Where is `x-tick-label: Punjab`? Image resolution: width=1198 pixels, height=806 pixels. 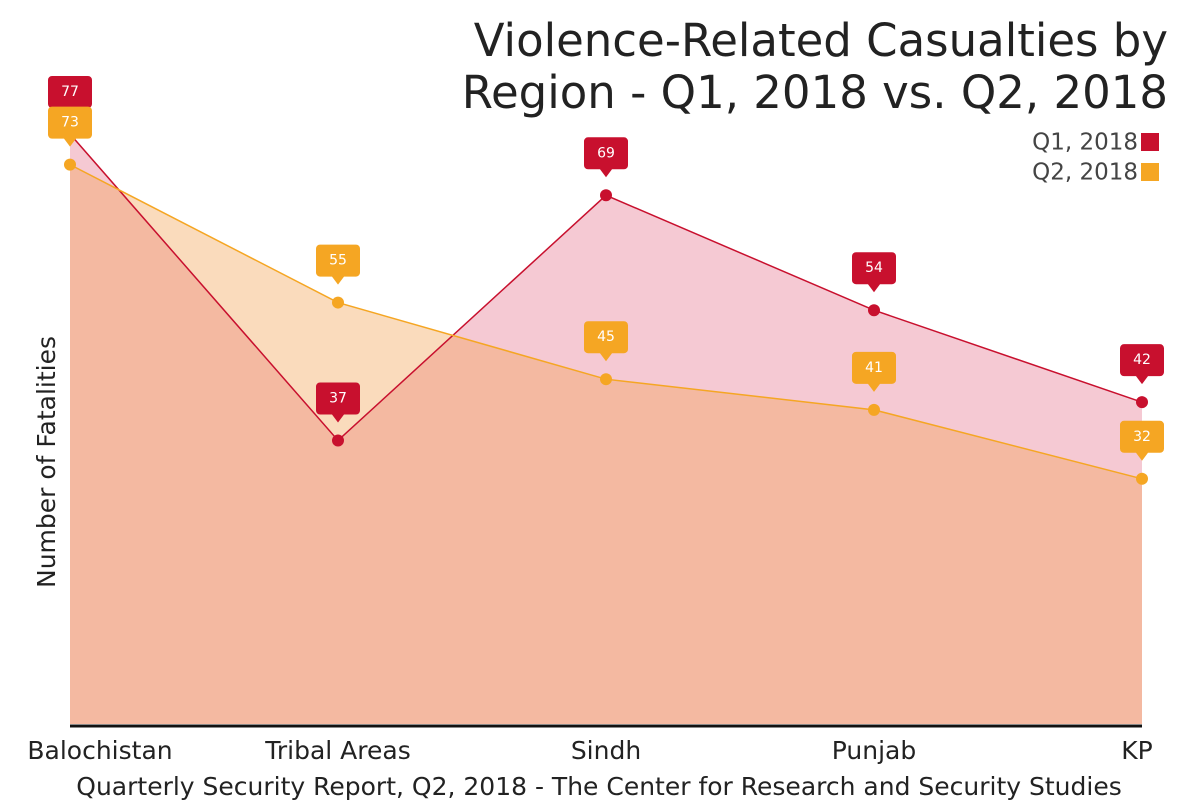 x-tick-label: Punjab is located at coordinates (874, 750).